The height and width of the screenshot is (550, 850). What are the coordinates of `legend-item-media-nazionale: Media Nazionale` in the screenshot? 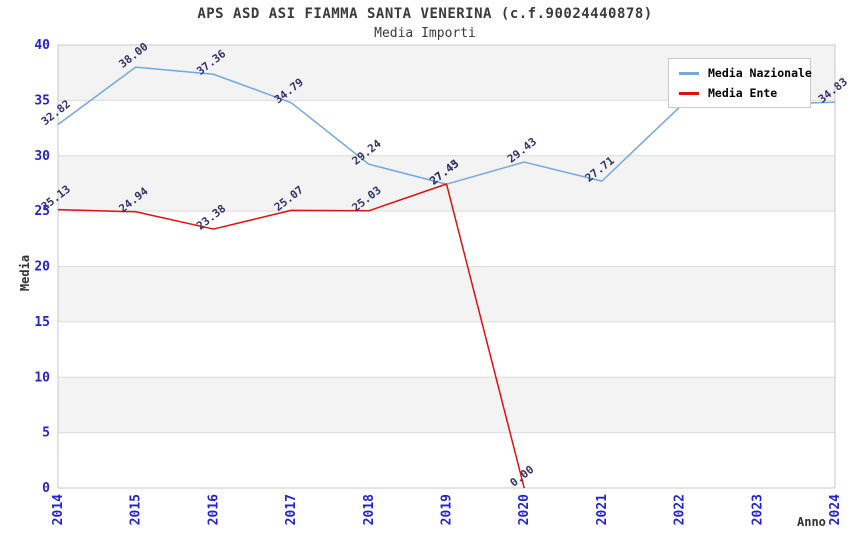 It's located at (745, 73).